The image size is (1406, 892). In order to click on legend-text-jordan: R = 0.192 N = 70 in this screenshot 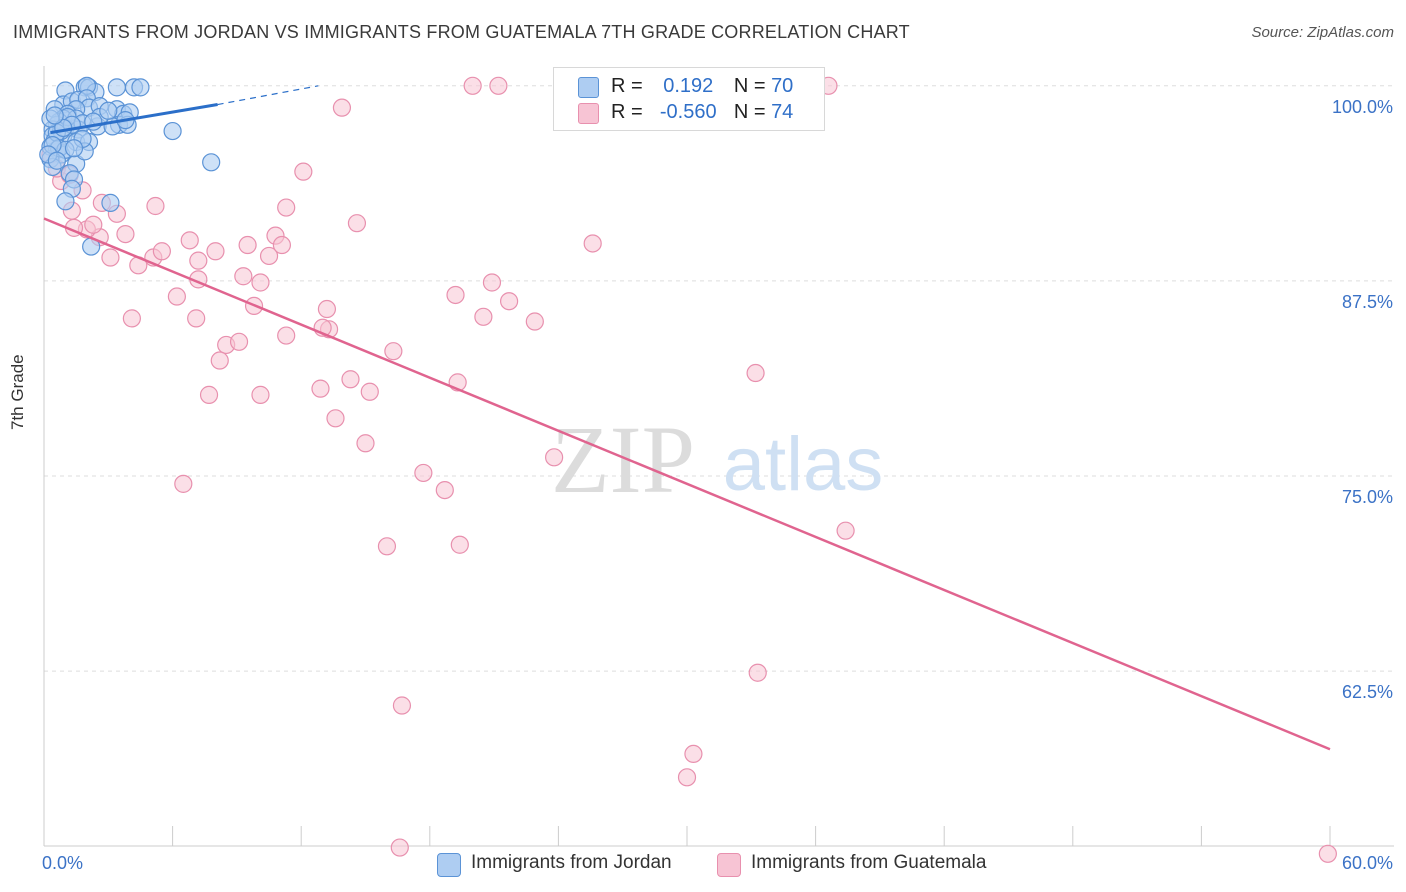, I will do `click(702, 86)`.